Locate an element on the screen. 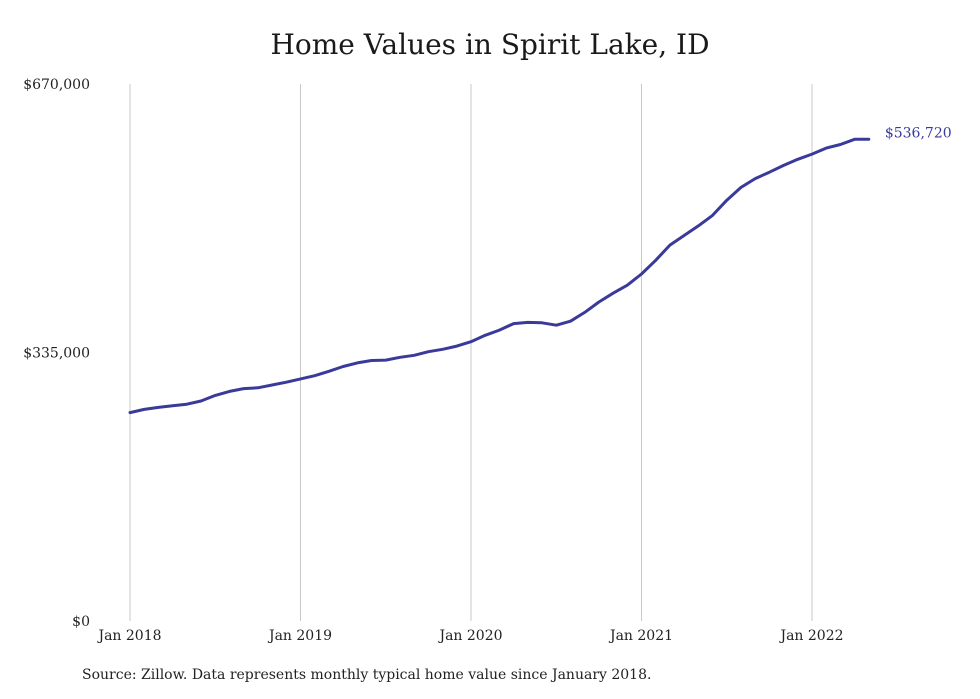 The image size is (980, 699). y-tick-label: $335,000 is located at coordinates (56, 354).